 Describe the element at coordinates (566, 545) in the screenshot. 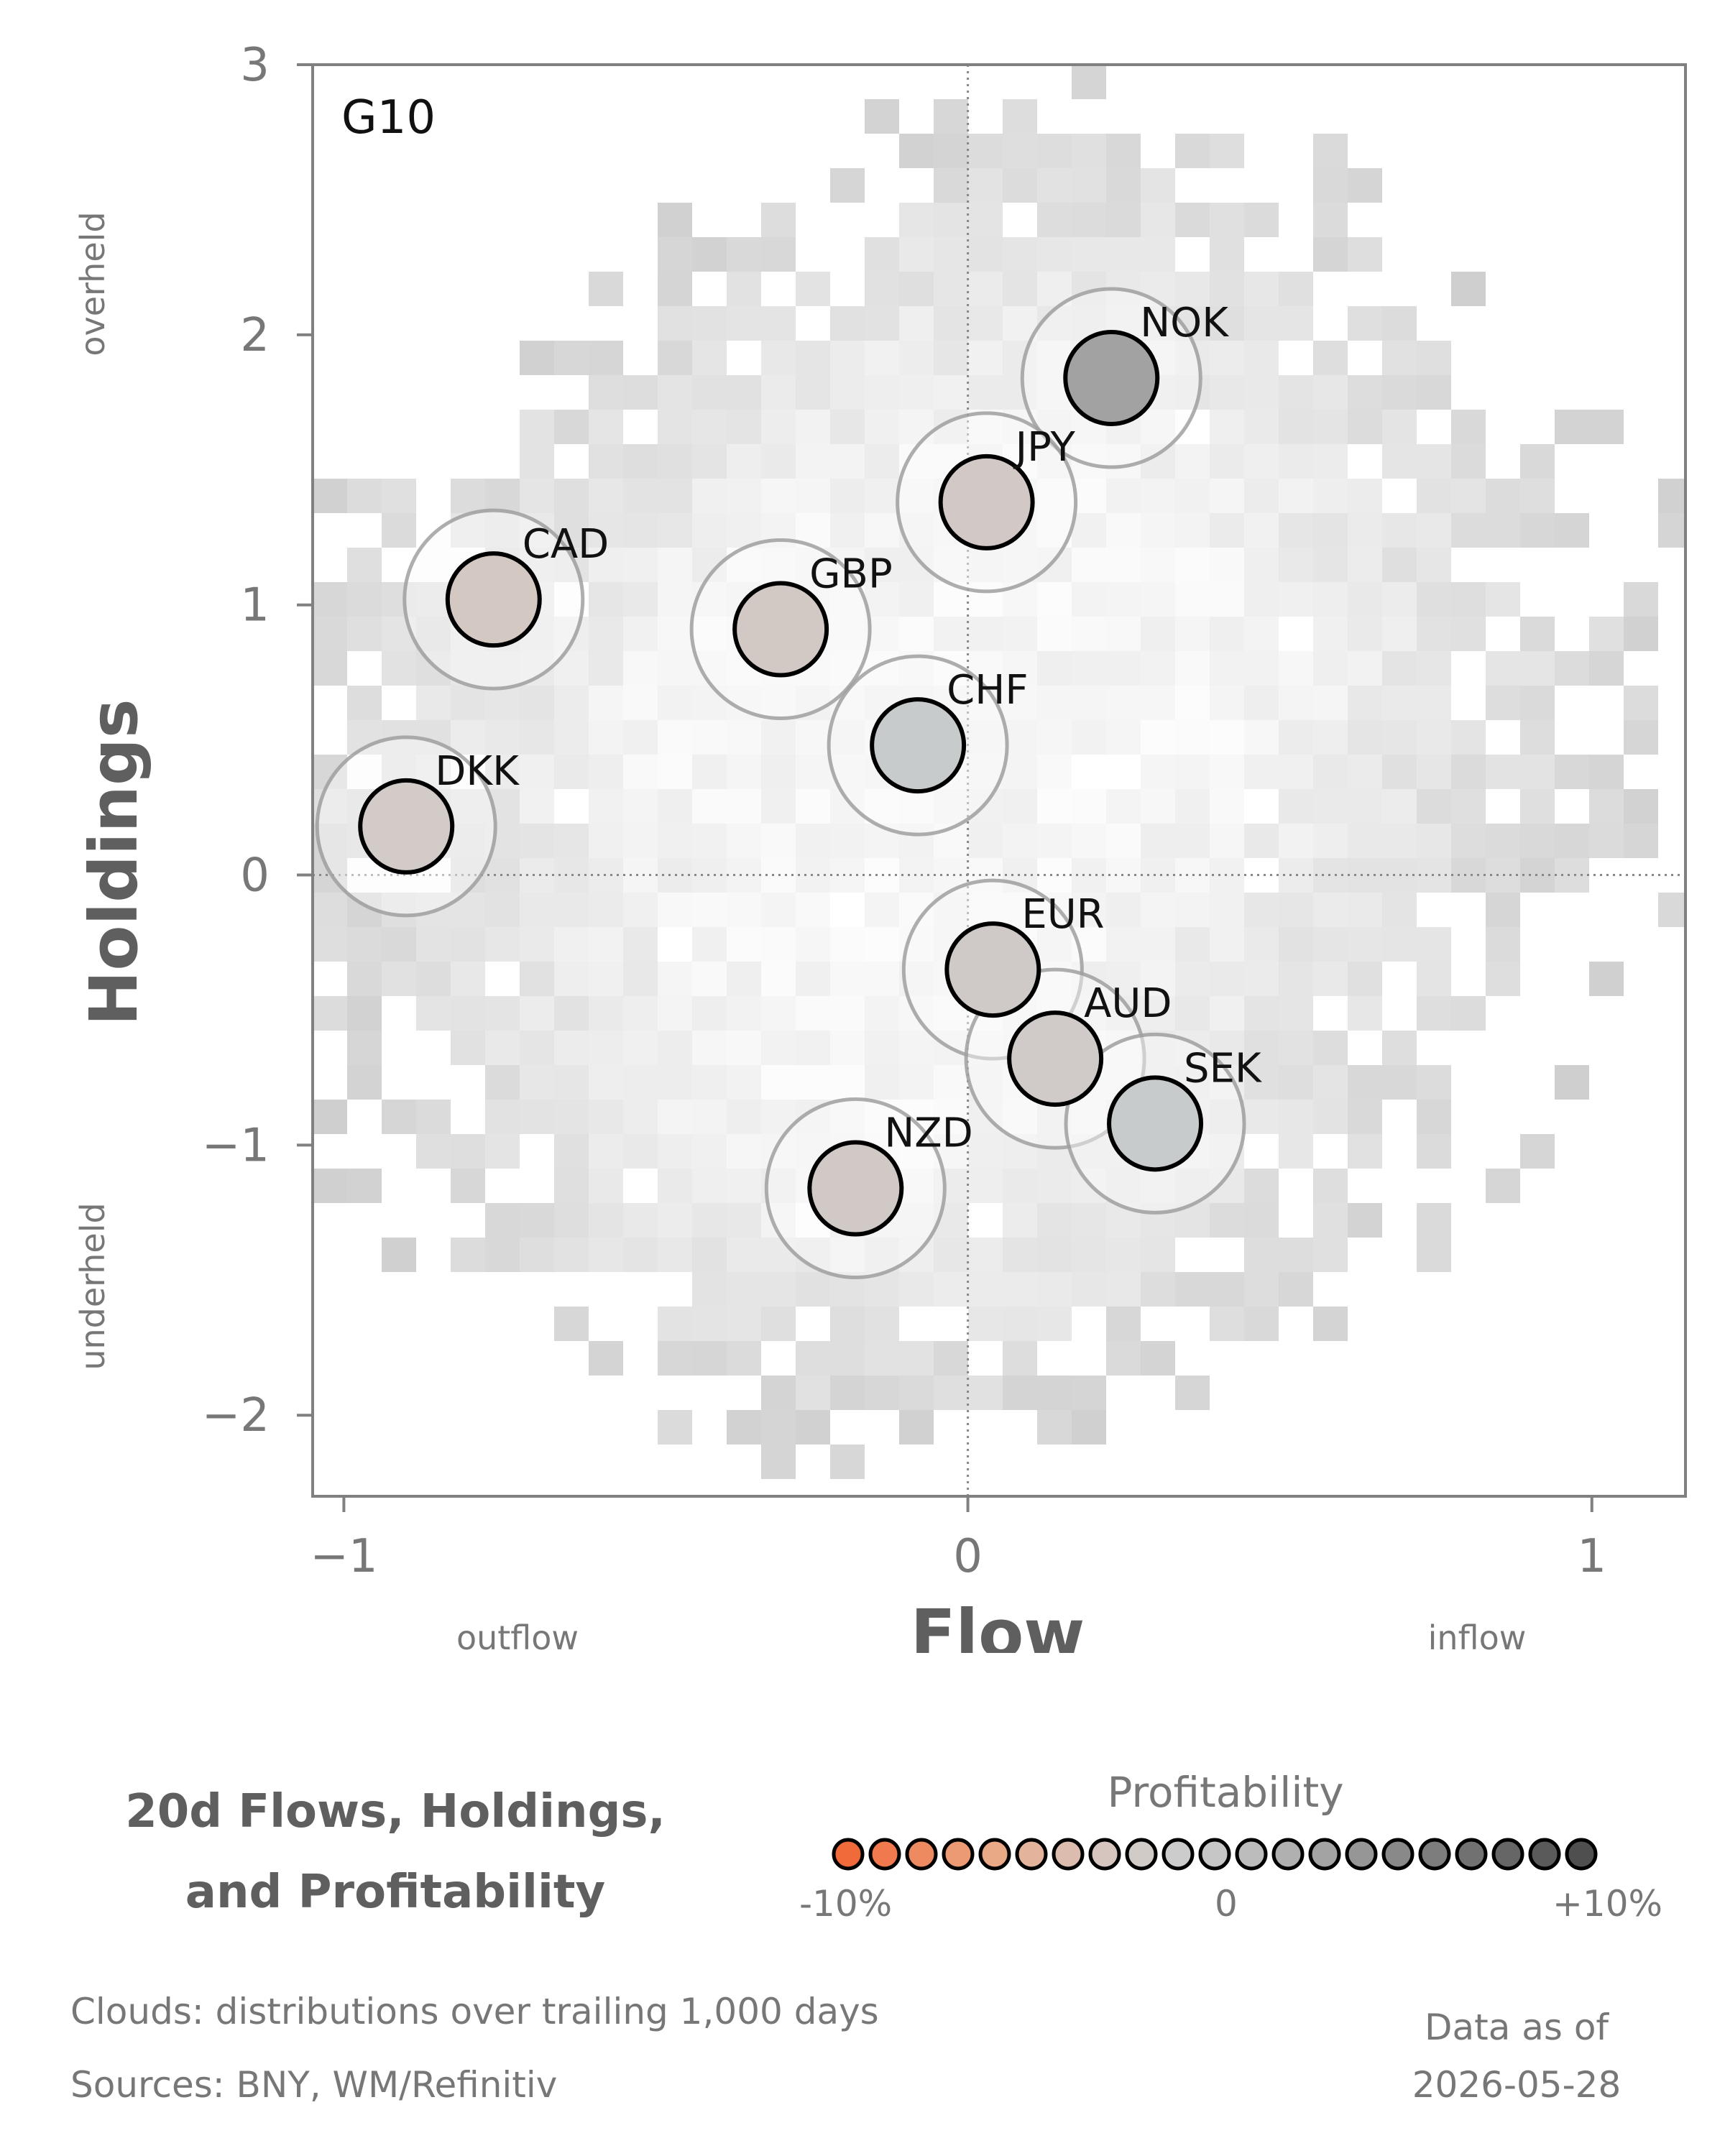

I see `label-cad: CAD` at that location.